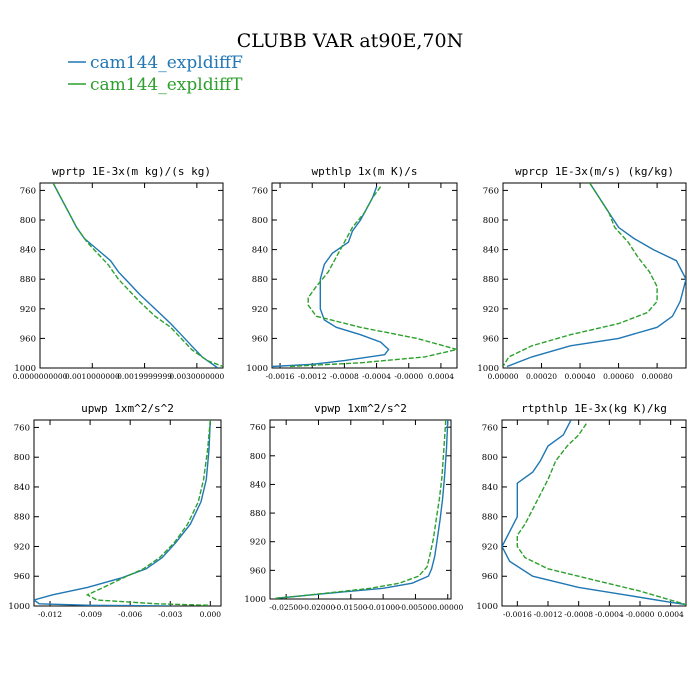  What do you see at coordinates (319, 607) in the screenshot?
I see `x-tick-label: -0.02000` at bounding box center [319, 607].